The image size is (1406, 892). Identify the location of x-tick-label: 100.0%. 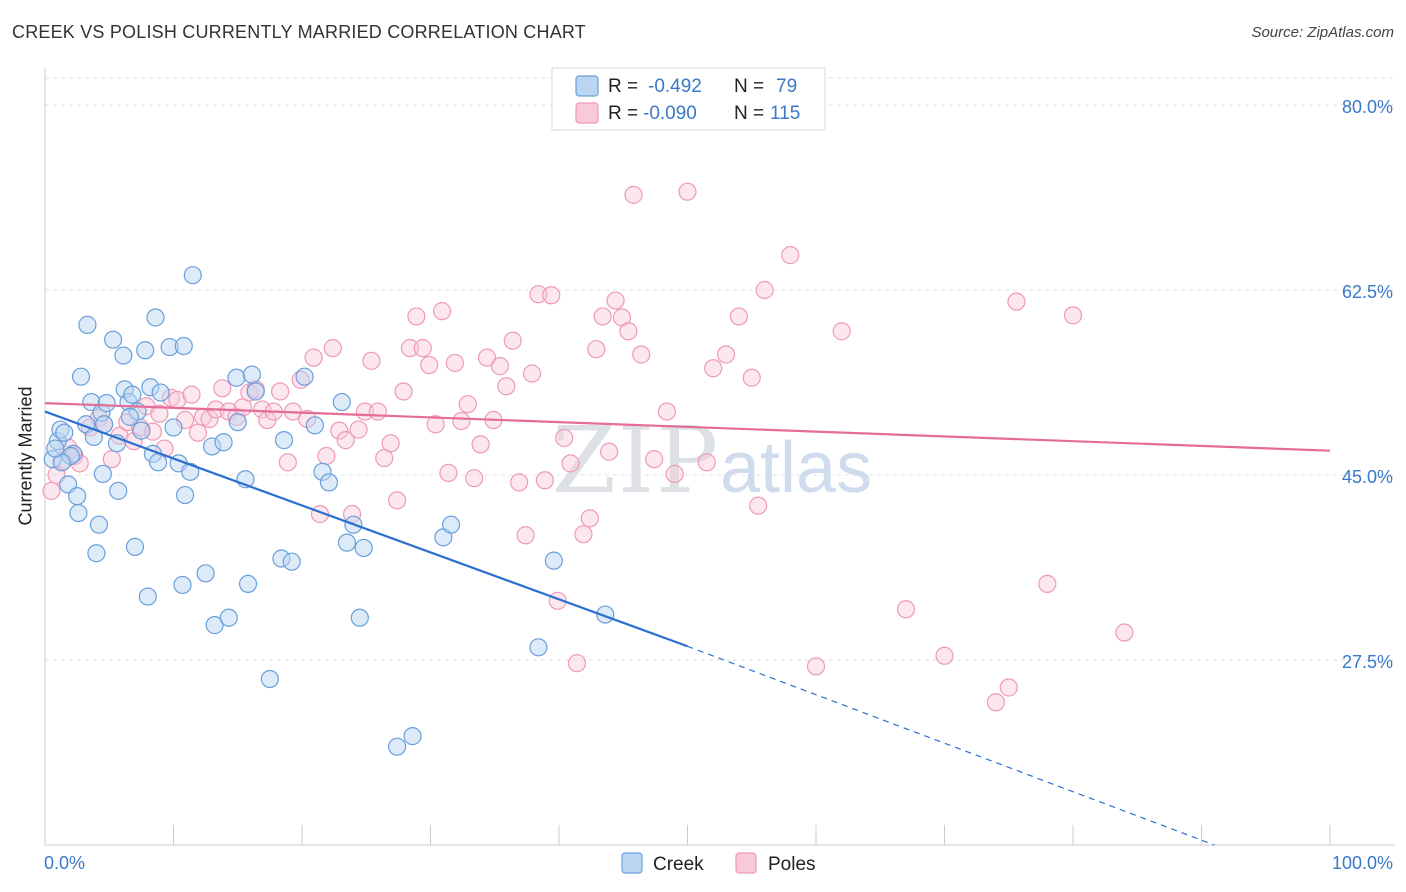
(1362, 863).